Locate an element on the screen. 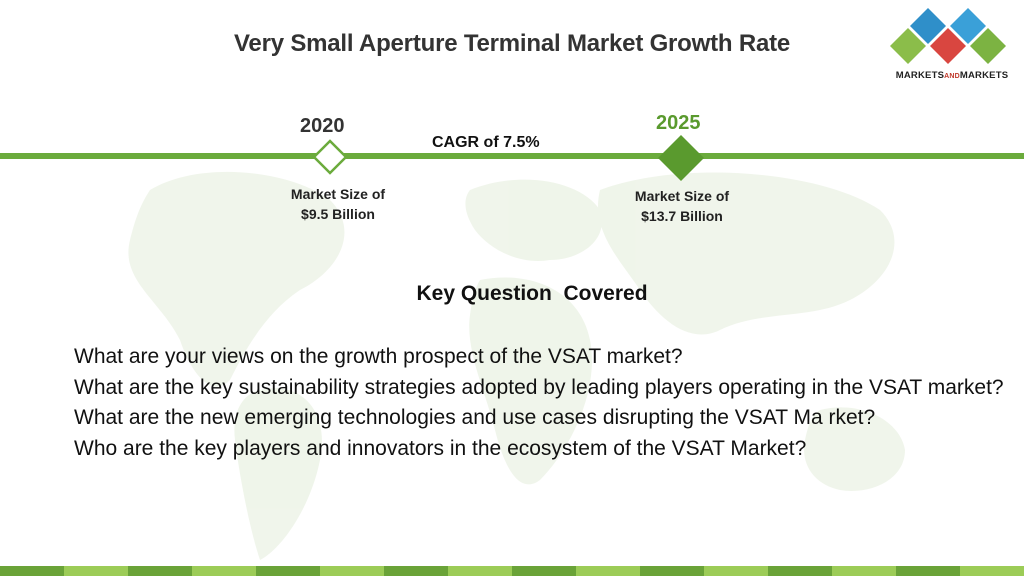  start-market-size-value: $9.5 Billion is located at coordinates (338, 214).